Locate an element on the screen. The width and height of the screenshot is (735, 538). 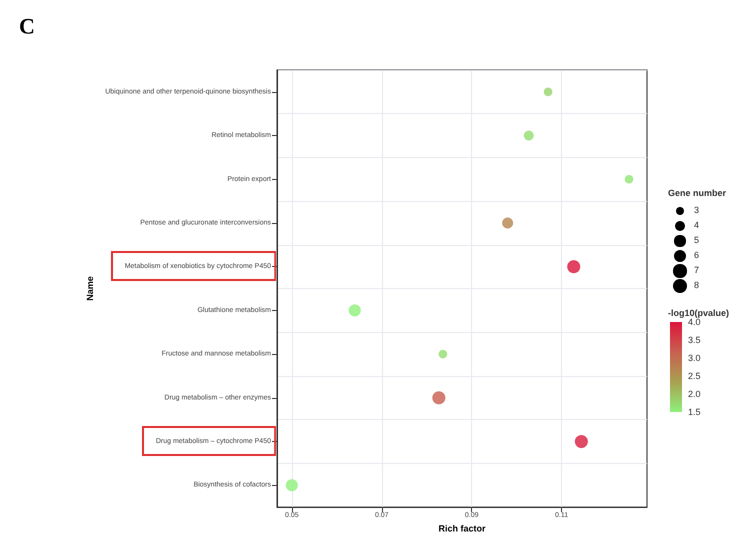
color-bar-title: -log10(pvalue) is located at coordinates (699, 313).